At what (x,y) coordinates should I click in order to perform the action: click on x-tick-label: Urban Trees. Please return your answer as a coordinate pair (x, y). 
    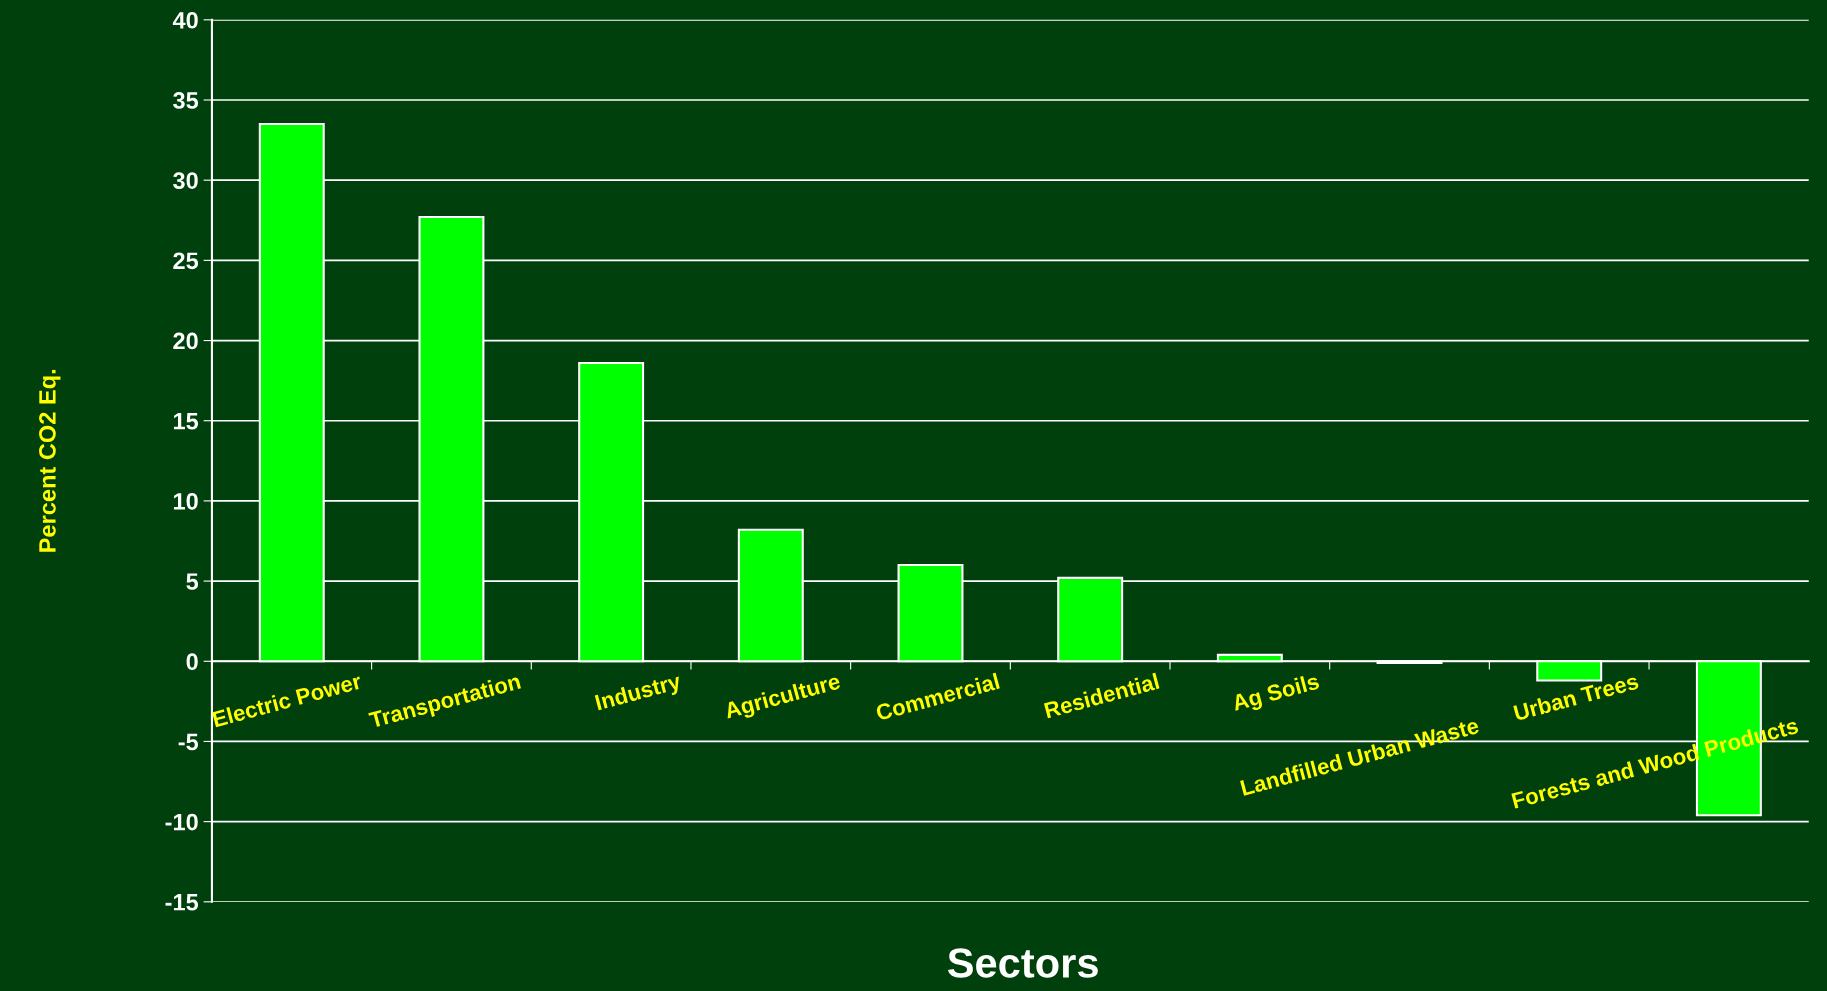
    Looking at the image, I should click on (1576, 697).